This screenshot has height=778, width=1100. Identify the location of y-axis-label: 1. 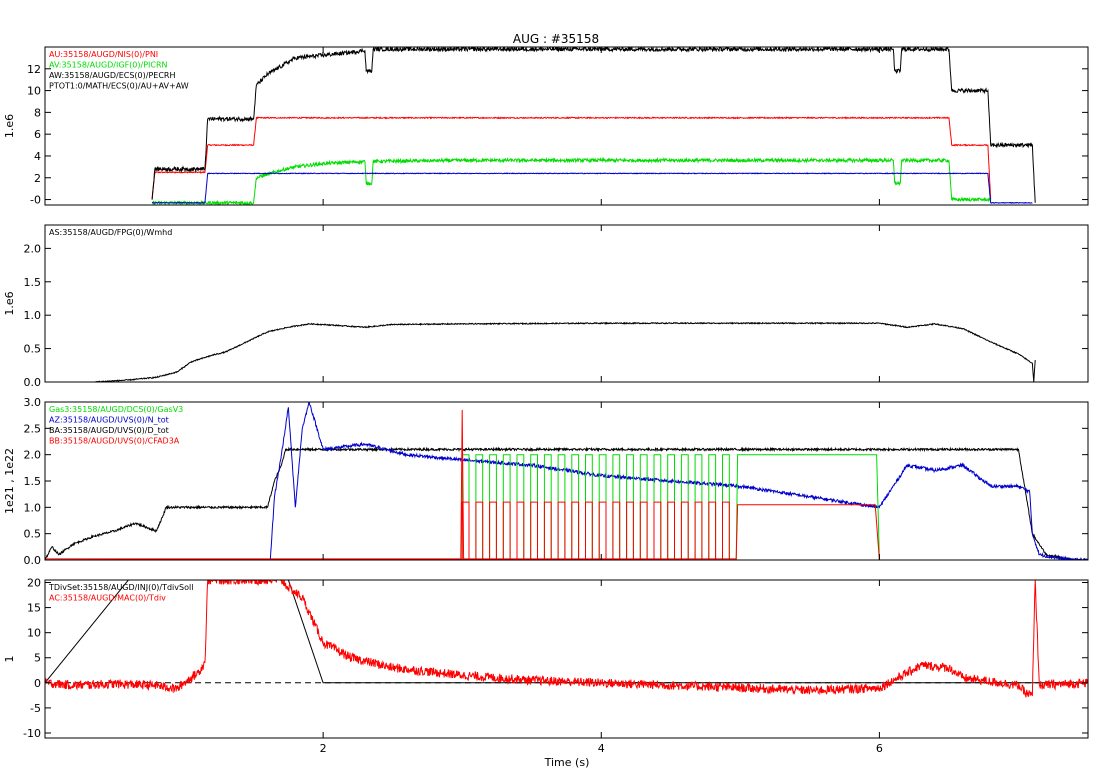
(9, 659).